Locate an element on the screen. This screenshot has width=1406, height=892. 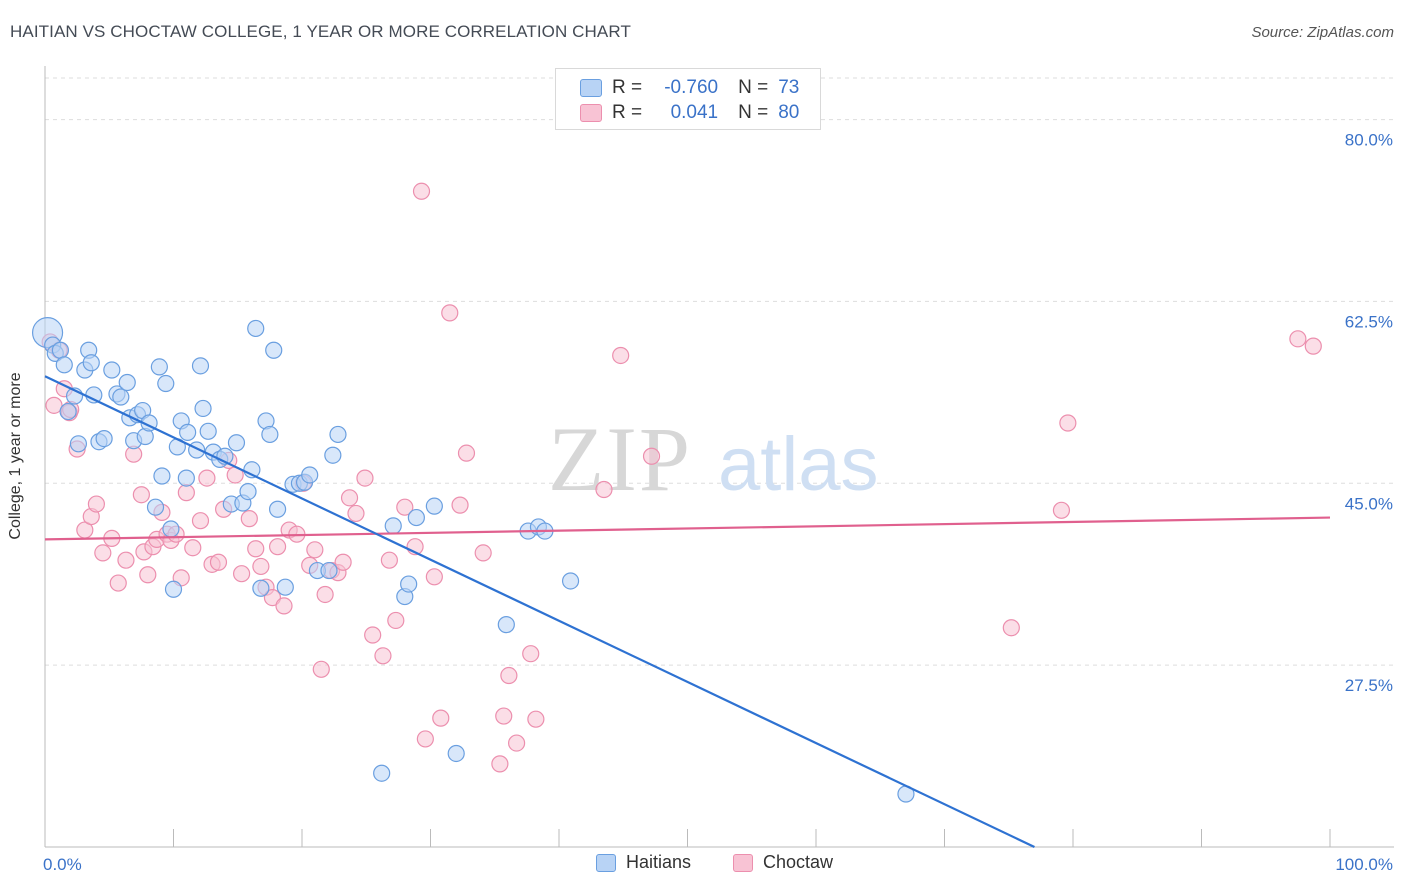
watermark-atlas: atlas is located at coordinates (798, 464).